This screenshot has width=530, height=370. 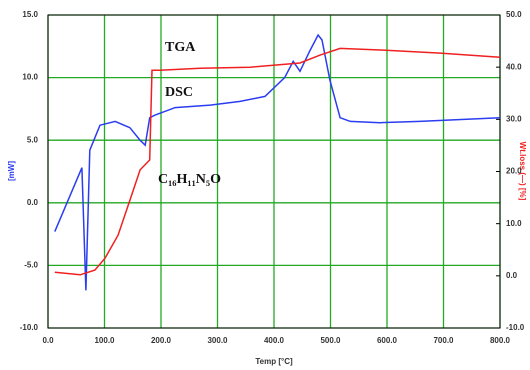 I want to click on y2-tick-label: 0.0, so click(x=512, y=275).